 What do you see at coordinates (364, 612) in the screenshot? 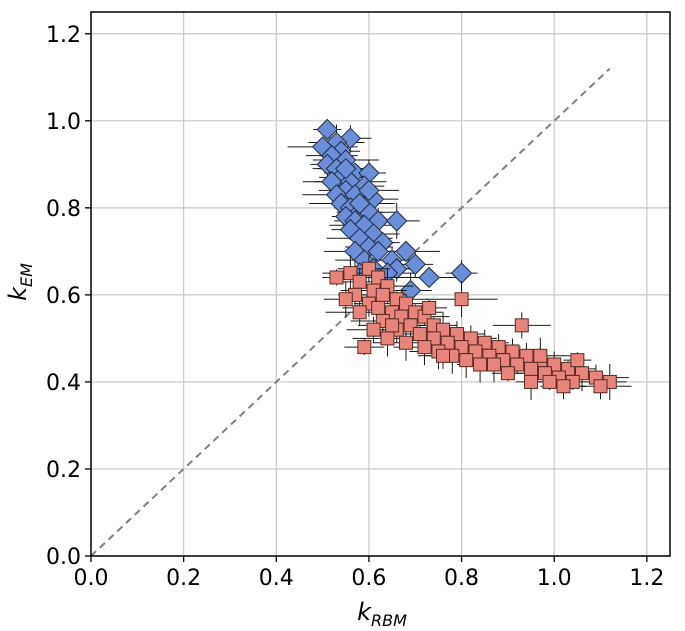
I see `x-axis-label-main: k` at bounding box center [364, 612].